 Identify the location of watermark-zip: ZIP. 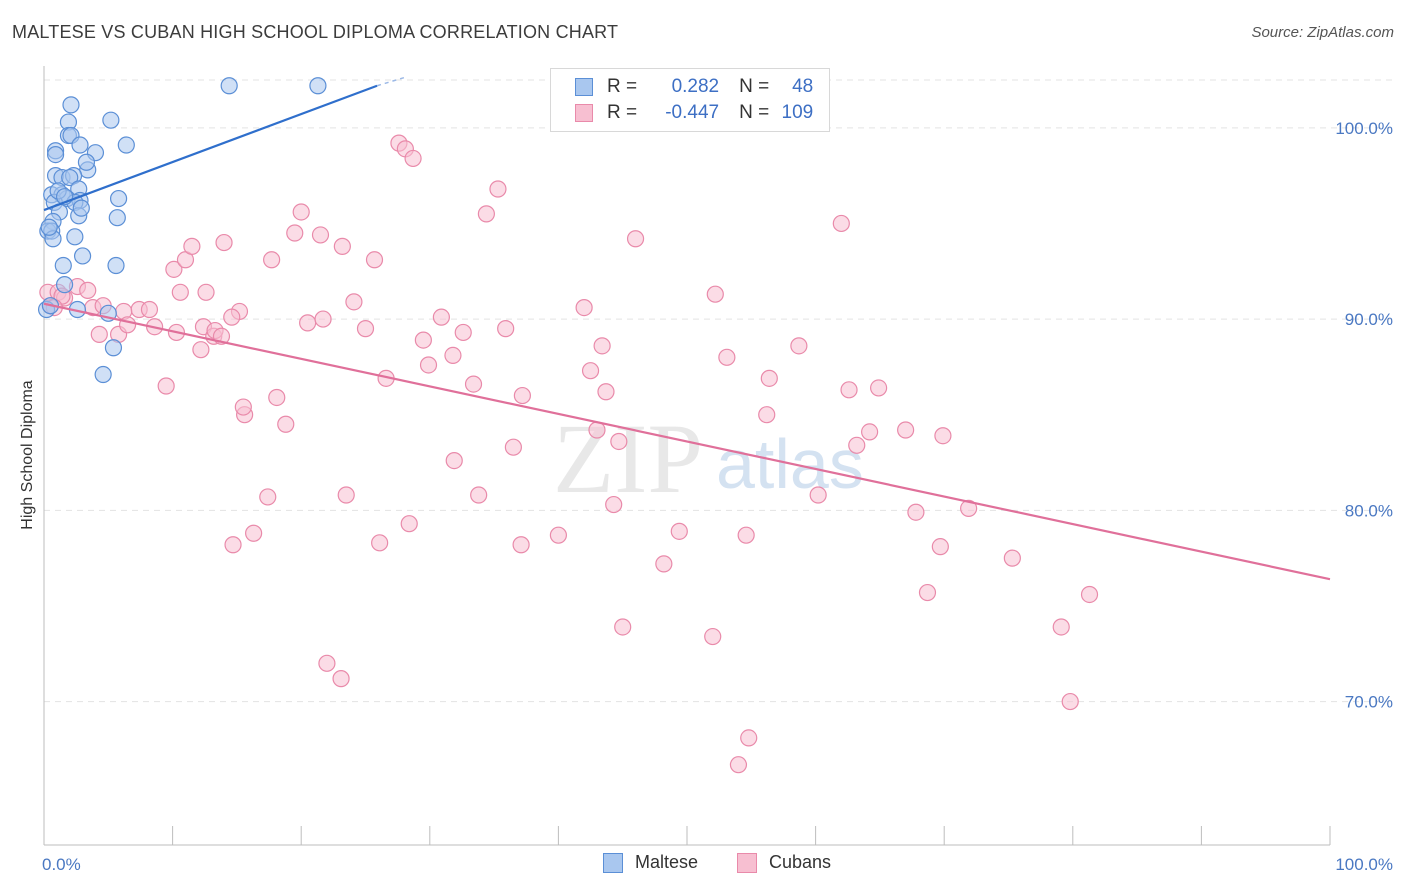
(628, 458).